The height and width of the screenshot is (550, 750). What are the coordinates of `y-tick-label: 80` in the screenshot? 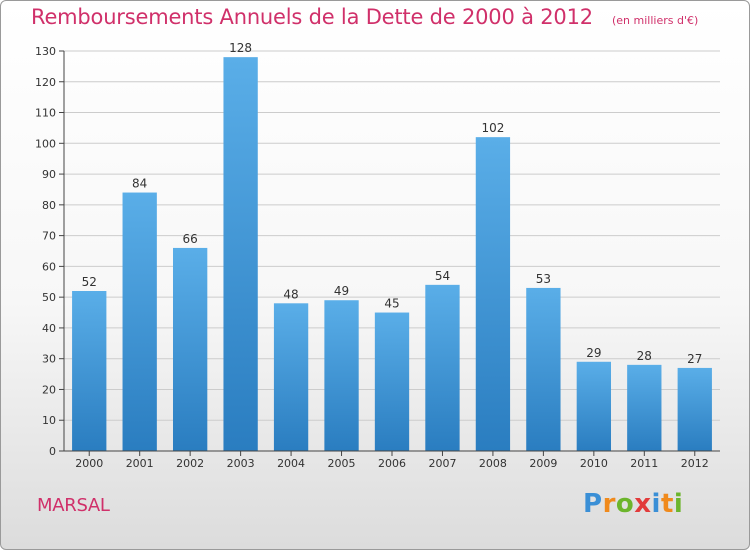 It's located at (49, 205).